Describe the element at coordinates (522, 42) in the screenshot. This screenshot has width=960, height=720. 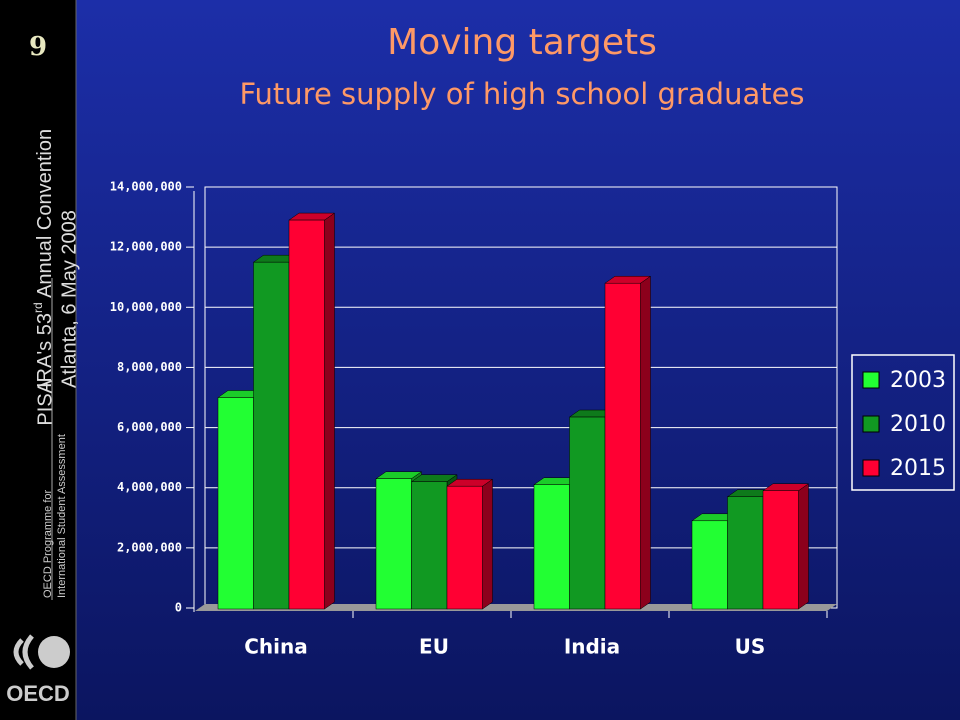
I see `chart-title: Moving targets` at that location.